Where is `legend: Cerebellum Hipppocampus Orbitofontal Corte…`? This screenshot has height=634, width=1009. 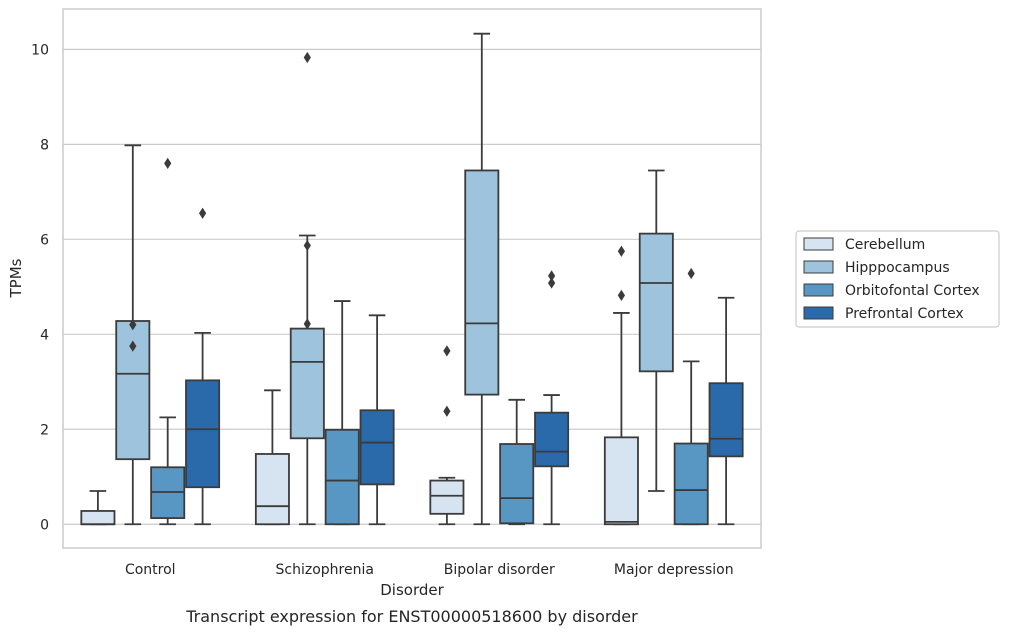
legend: Cerebellum Hipppocampus Orbitofontal Corte… is located at coordinates (897, 279).